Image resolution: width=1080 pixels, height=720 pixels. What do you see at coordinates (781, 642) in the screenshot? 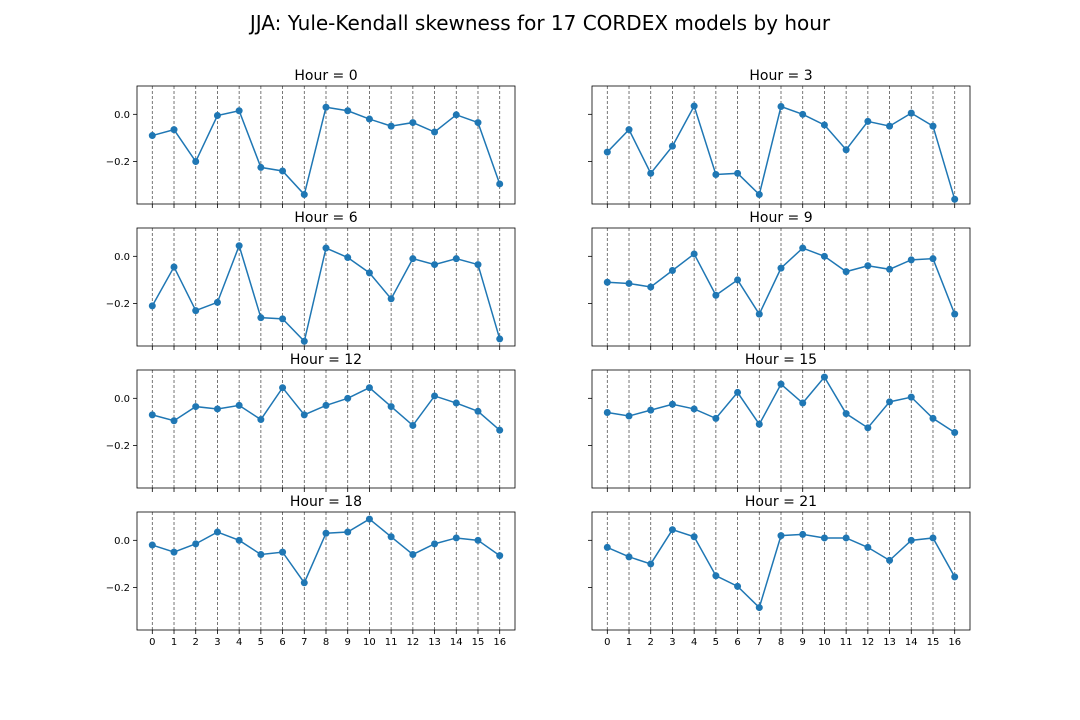
I see `x-tick-label: 8` at bounding box center [781, 642].